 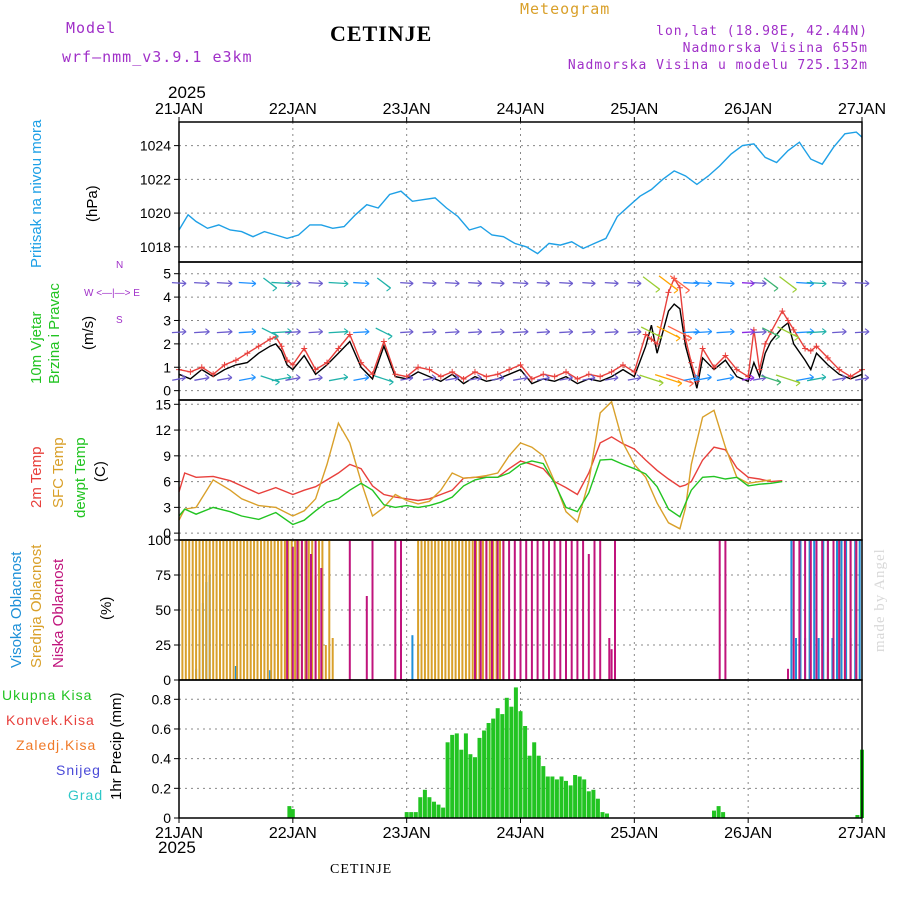 What do you see at coordinates (155, 146) in the screenshot?
I see `pressure-ytick-label: 1024` at bounding box center [155, 146].